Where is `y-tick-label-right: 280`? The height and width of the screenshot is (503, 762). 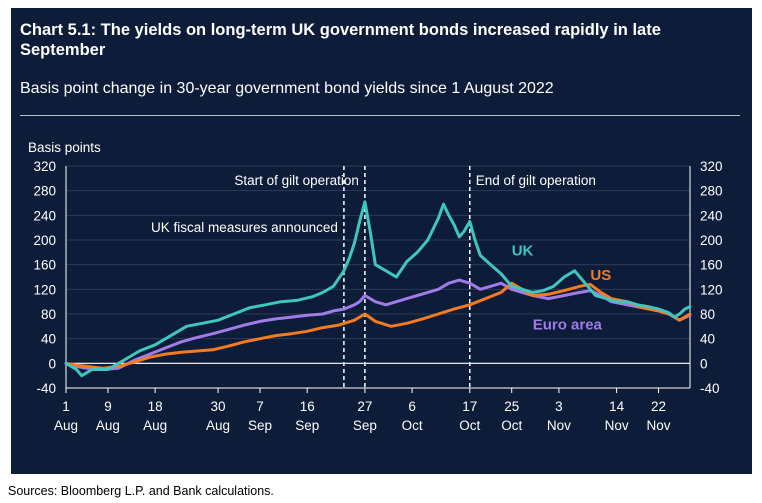 y-tick-label-right: 280 is located at coordinates (711, 191).